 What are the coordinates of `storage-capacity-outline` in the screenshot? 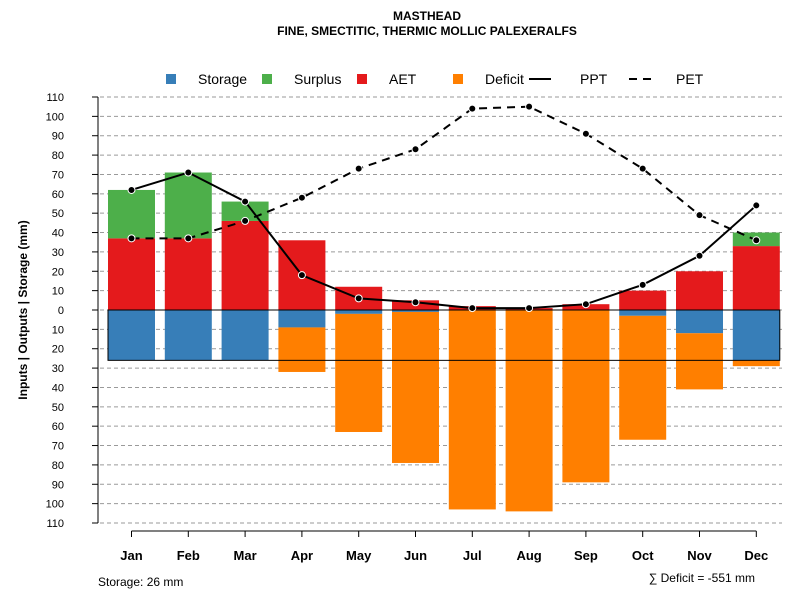 It's located at (444, 335).